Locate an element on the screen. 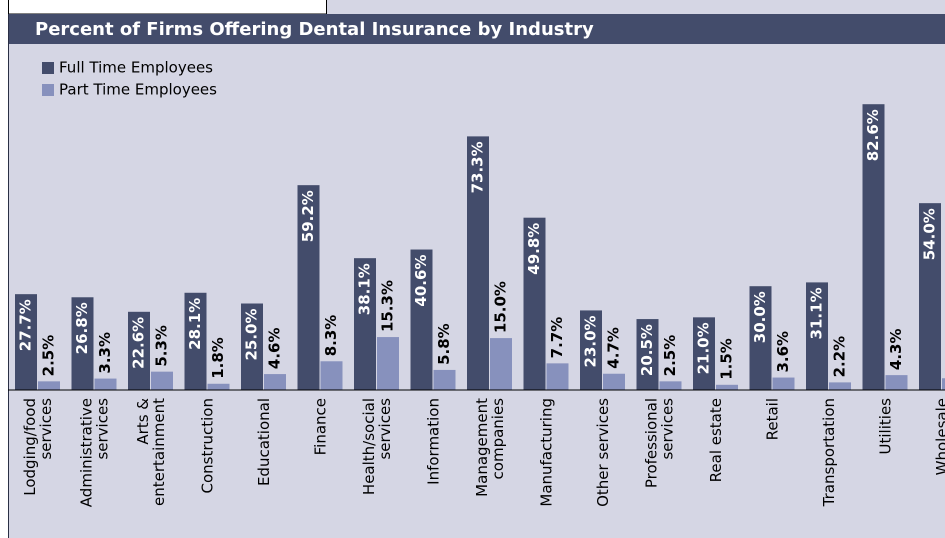  top-box is located at coordinates (167, 7).